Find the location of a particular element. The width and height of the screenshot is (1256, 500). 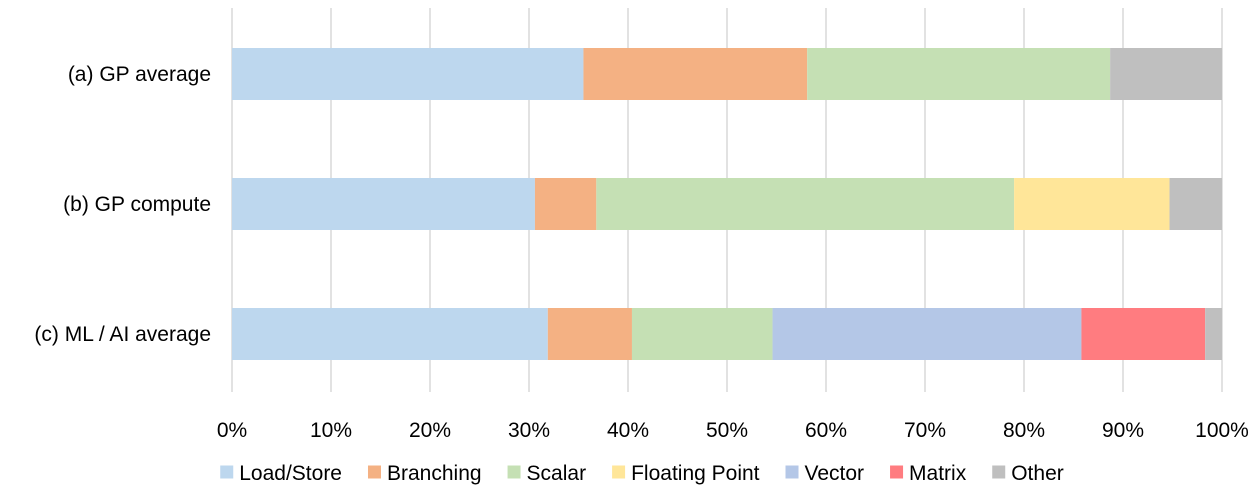

legend-label: Matrix is located at coordinates (938, 473).